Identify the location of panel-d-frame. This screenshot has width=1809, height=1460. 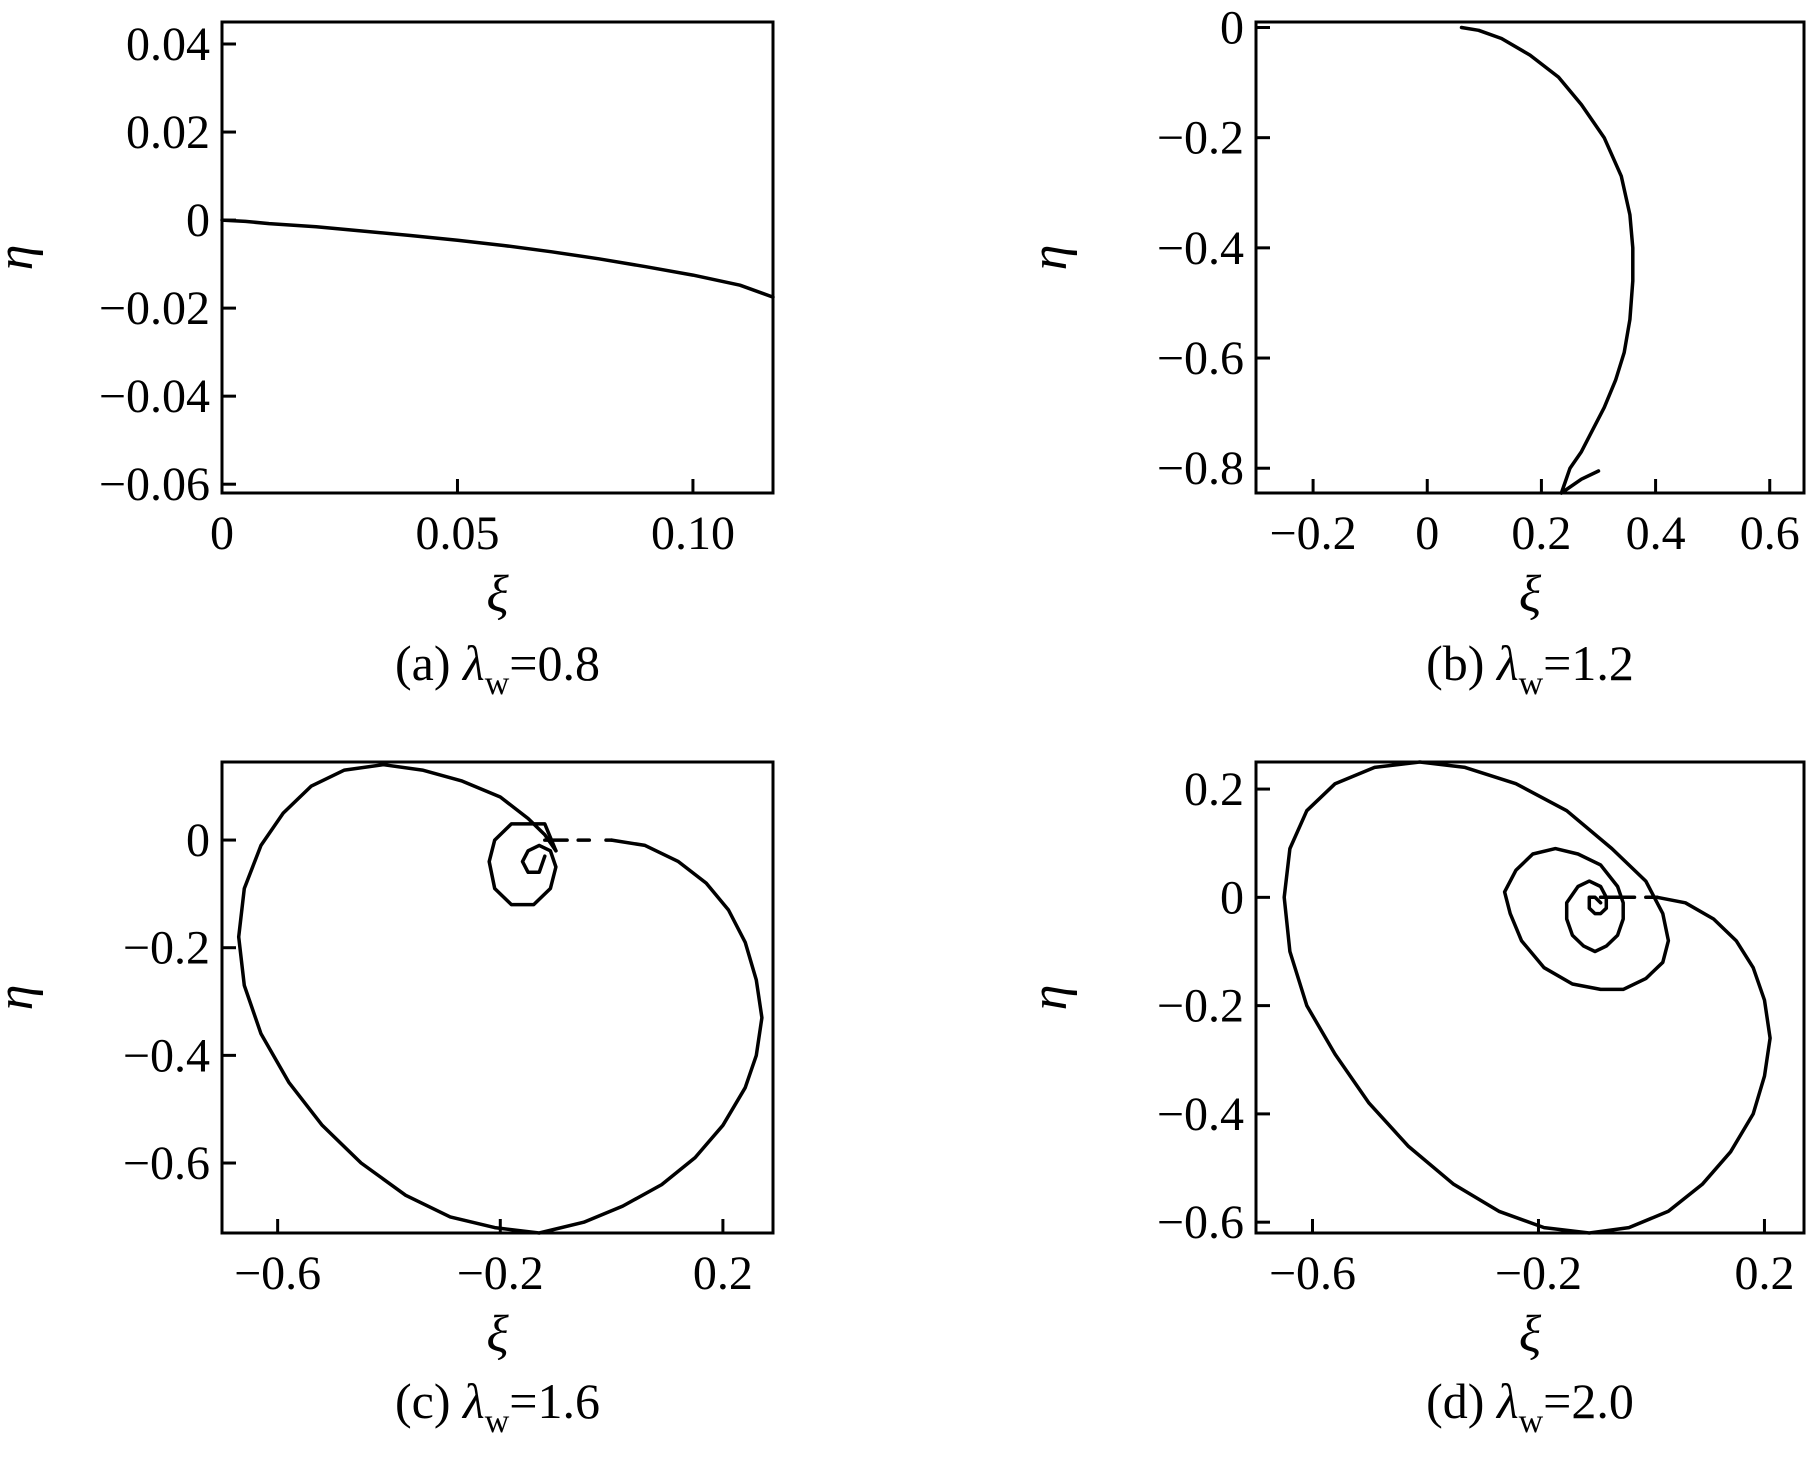
(1530, 997).